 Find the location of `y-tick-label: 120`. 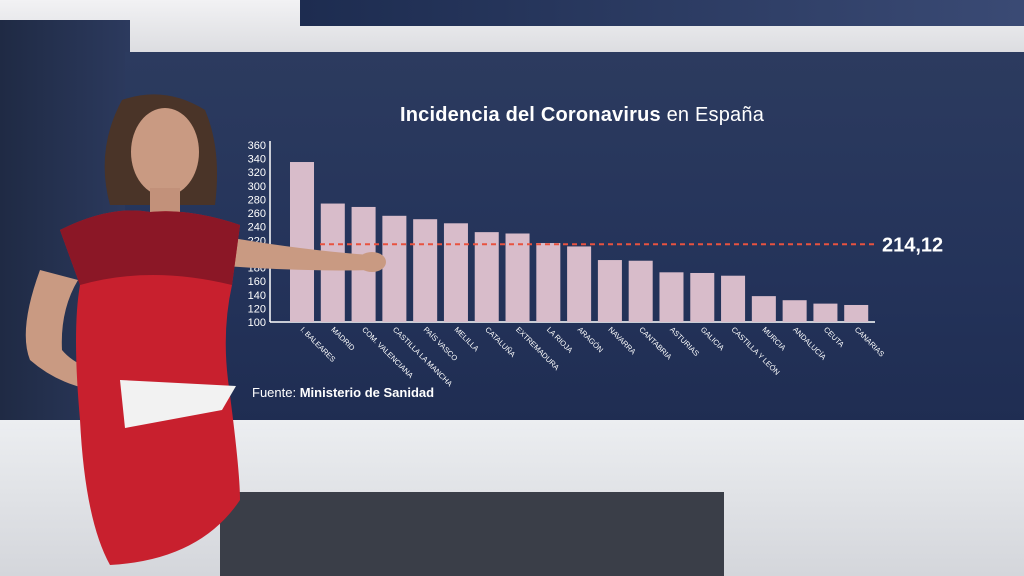

y-tick-label: 120 is located at coordinates (257, 309).